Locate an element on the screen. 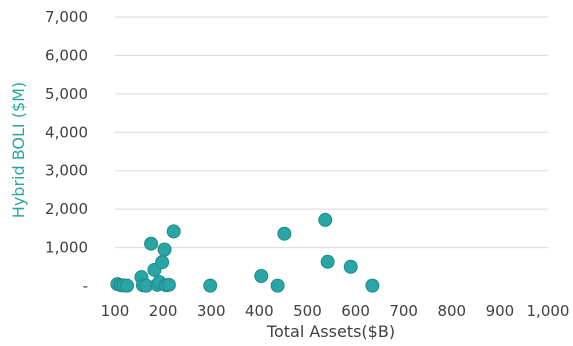  y-tick-label: 5,000 is located at coordinates (66, 94).